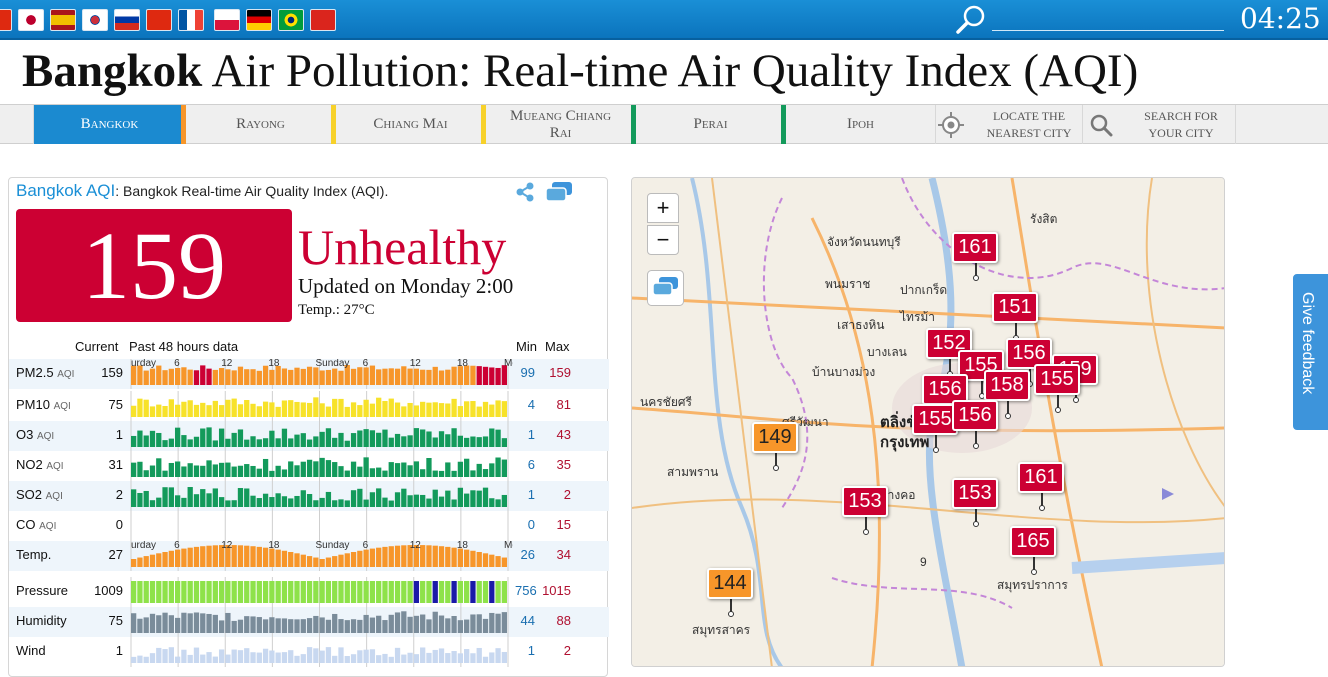 This screenshot has width=1328, height=677. I want to click on map-place-label: สมุทรปราการ, so click(1032, 585).